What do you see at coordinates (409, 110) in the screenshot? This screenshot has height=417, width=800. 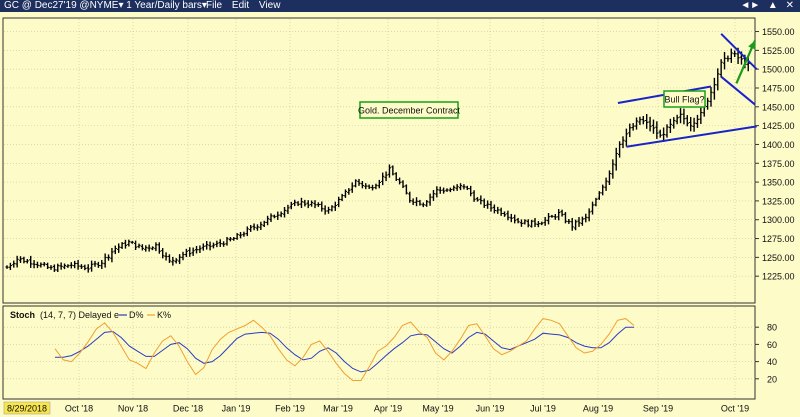 I see `contract-label-box` at bounding box center [409, 110].